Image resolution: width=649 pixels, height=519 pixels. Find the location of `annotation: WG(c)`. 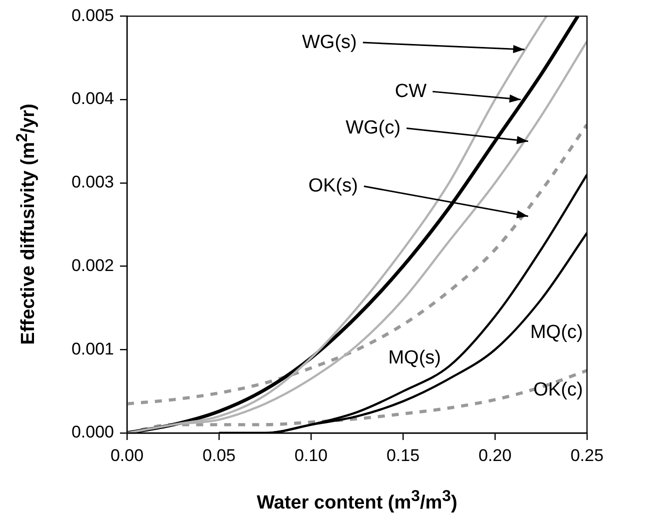

annotation: WG(c) is located at coordinates (373, 127).